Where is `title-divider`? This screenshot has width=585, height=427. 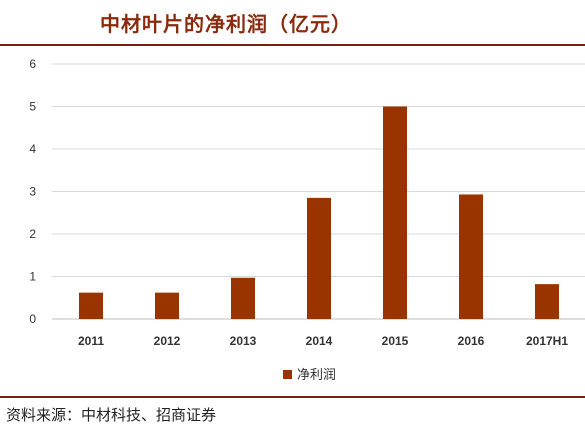 title-divider is located at coordinates (292, 45).